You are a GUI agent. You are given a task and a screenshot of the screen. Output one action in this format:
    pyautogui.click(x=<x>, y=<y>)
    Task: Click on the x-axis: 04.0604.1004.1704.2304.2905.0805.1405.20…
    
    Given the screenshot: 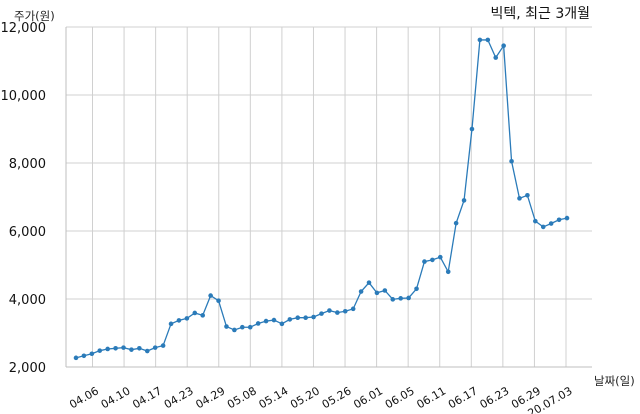 What is the action you would take?
    pyautogui.click(x=320, y=399)
    